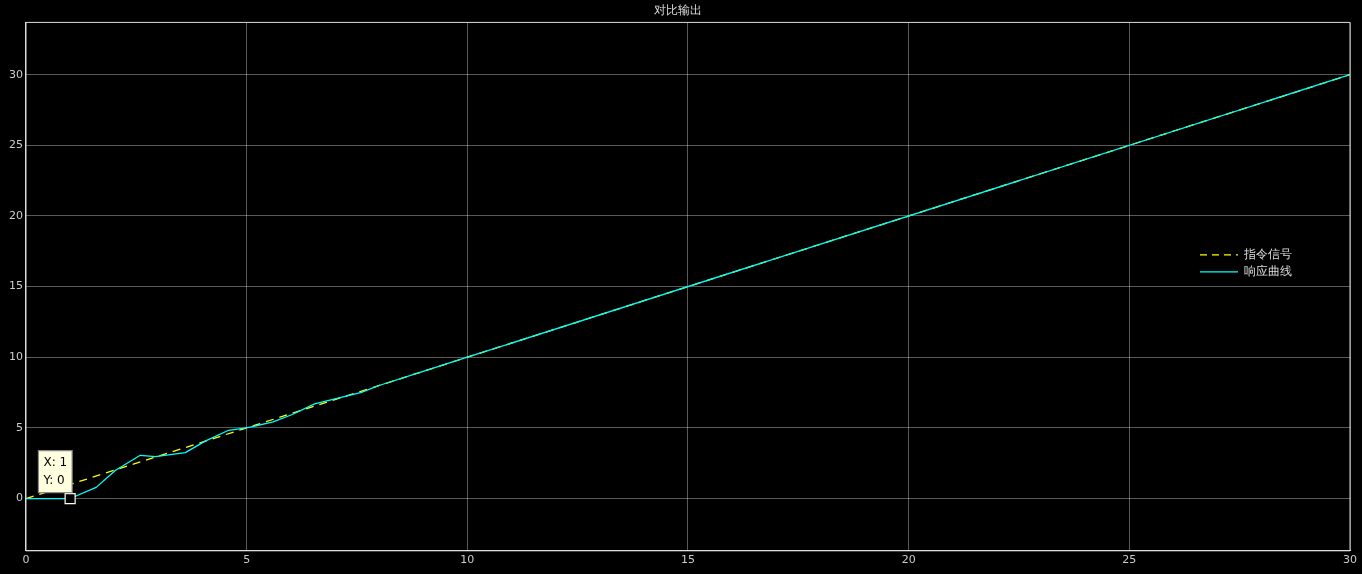 The height and width of the screenshot is (574, 1362). Describe the element at coordinates (1268, 271) in the screenshot. I see `legend-label: 响应曲线` at that location.